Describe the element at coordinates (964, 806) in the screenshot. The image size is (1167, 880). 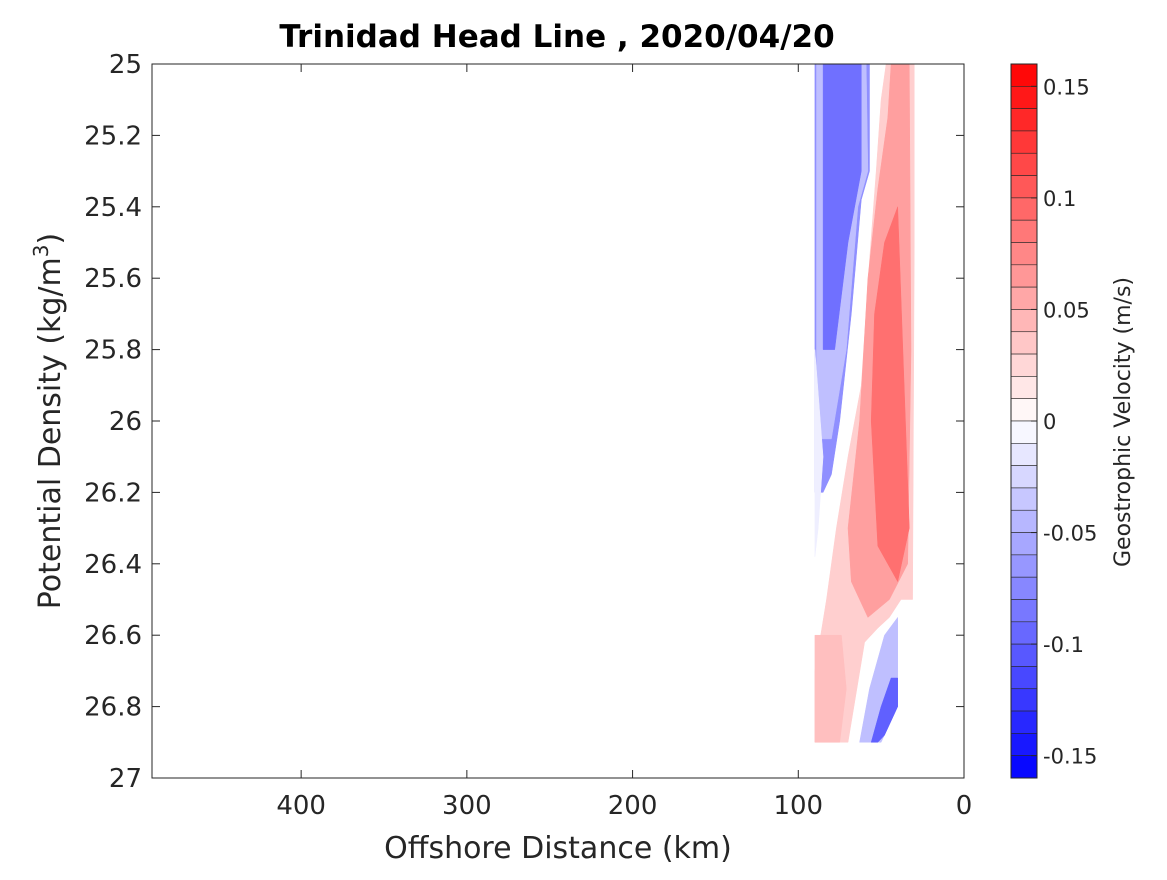
I see `x-tick-label: 0` at that location.